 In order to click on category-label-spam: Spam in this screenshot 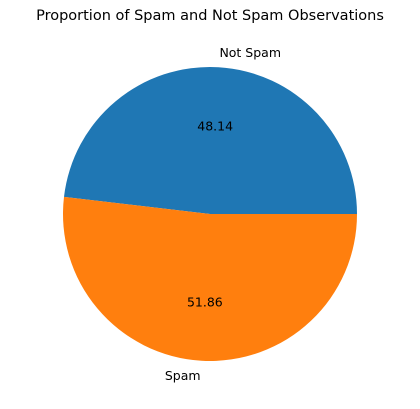, I will do `click(183, 375)`.